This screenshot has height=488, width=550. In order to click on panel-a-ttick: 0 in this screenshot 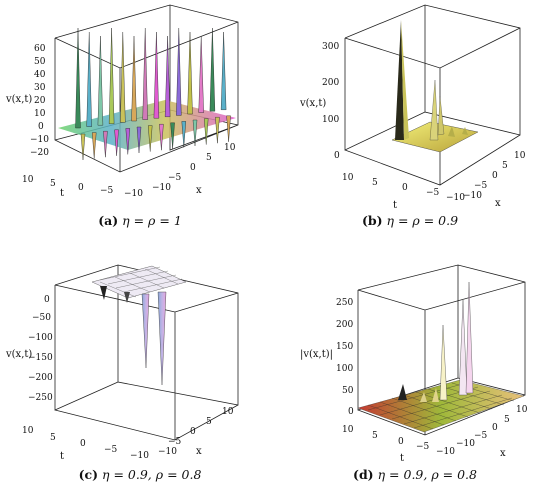, I will do `click(81, 188)`.